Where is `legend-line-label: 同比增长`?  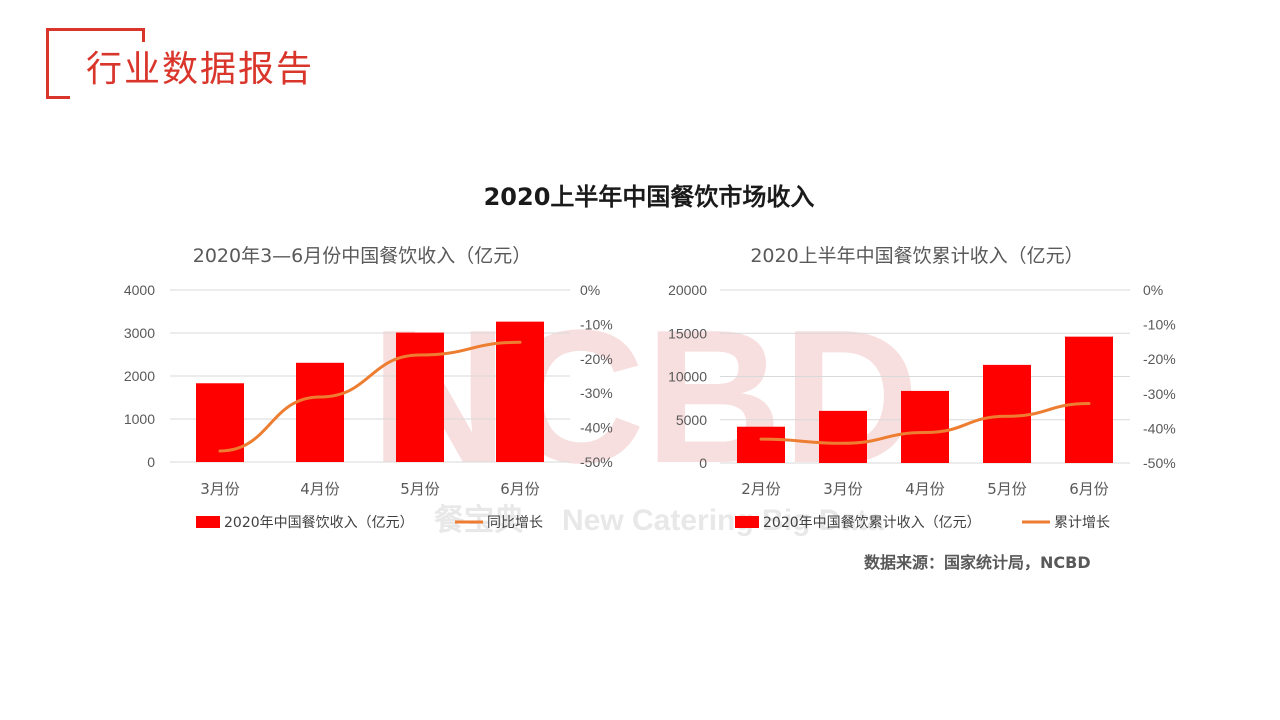 legend-line-label: 同比增长 is located at coordinates (515, 523).